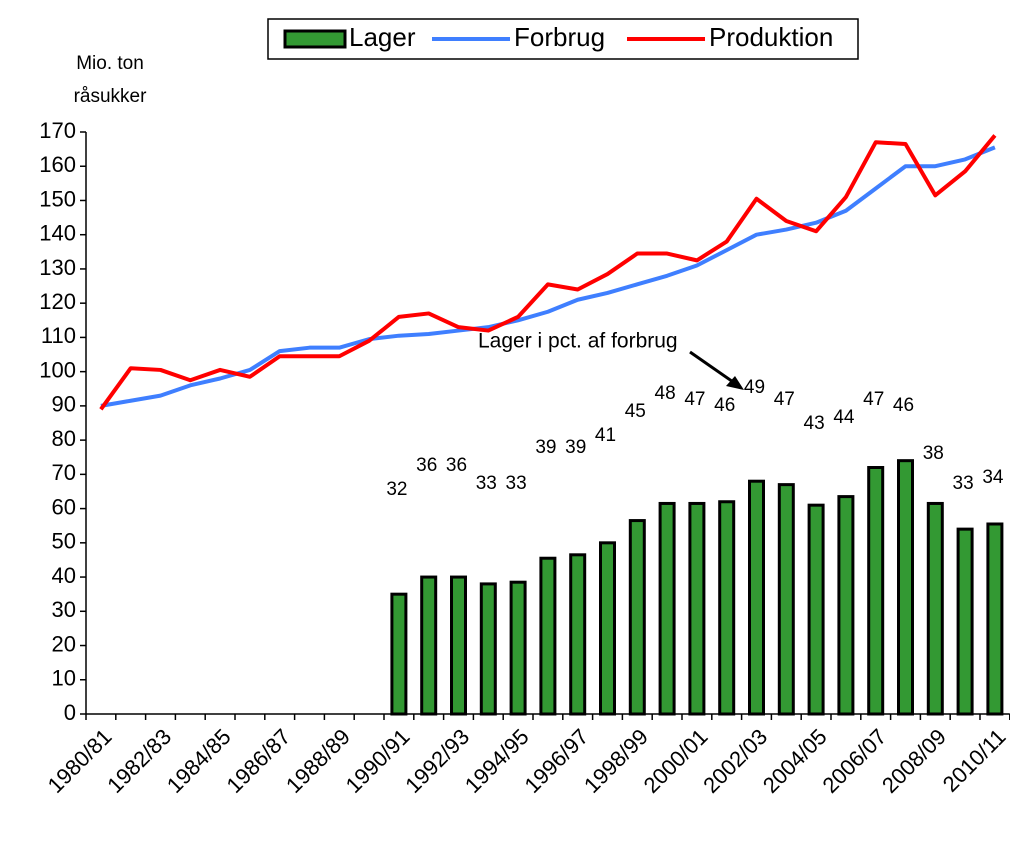  Describe the element at coordinates (64, 678) in the screenshot. I see `y-tick-label: 10` at that location.